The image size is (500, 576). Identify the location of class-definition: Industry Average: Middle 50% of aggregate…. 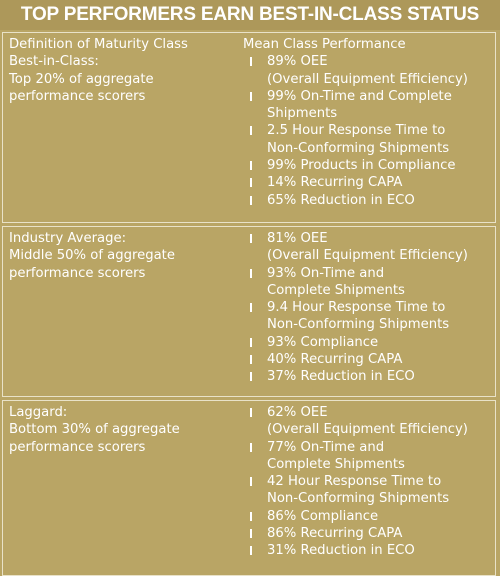
(92, 256).